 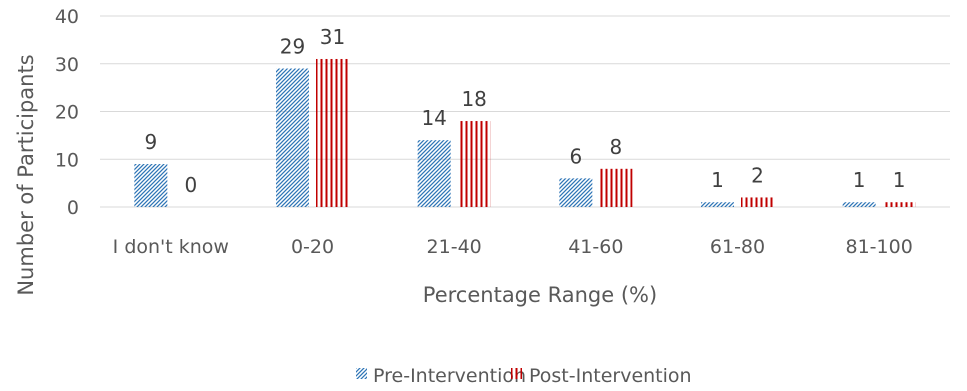 I want to click on y-tick-label: 0, so click(x=73, y=208).